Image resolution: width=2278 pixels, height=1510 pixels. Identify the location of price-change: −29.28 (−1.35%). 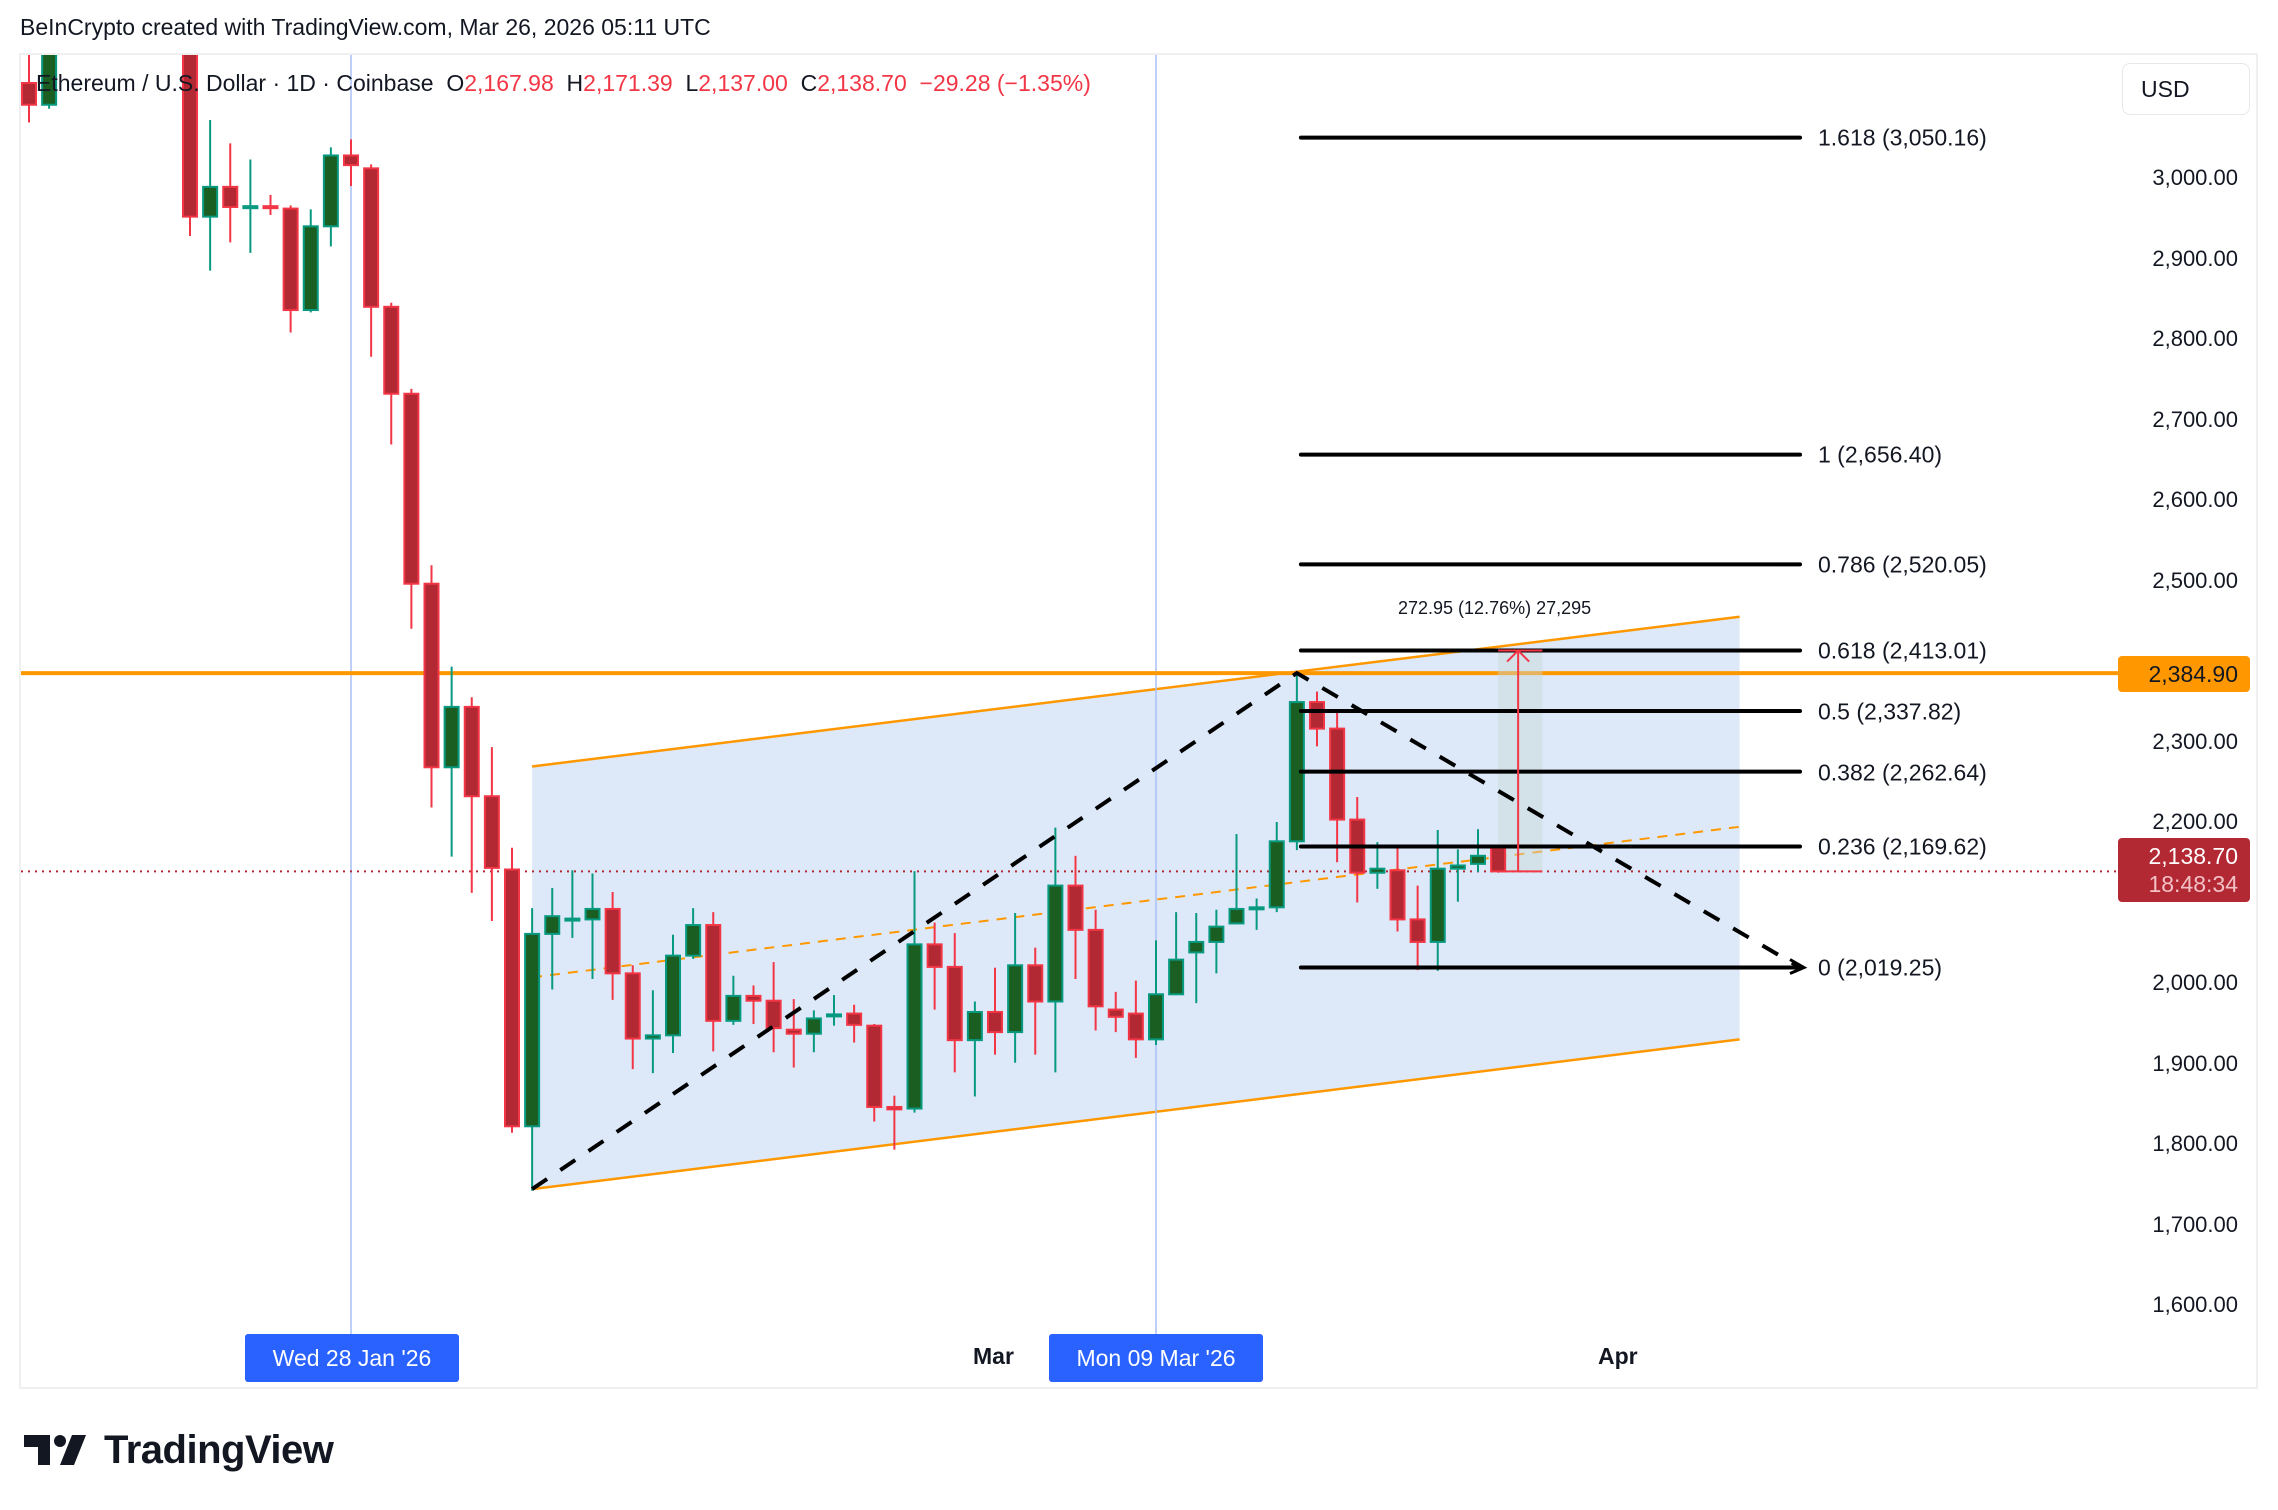
(1005, 83).